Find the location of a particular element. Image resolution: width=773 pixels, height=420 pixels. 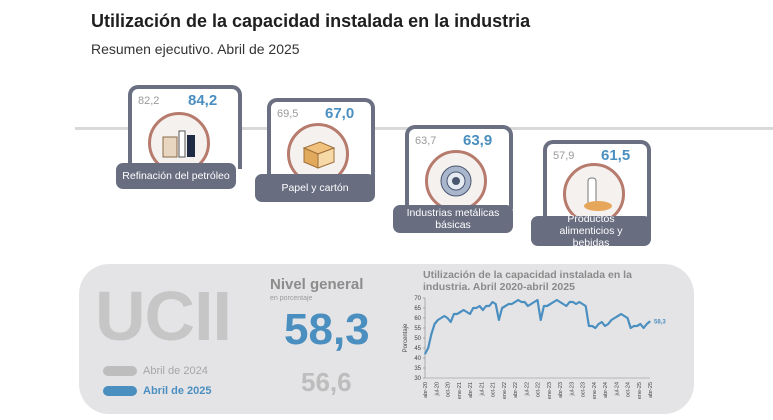

level-title: Nivel general is located at coordinates (317, 284).